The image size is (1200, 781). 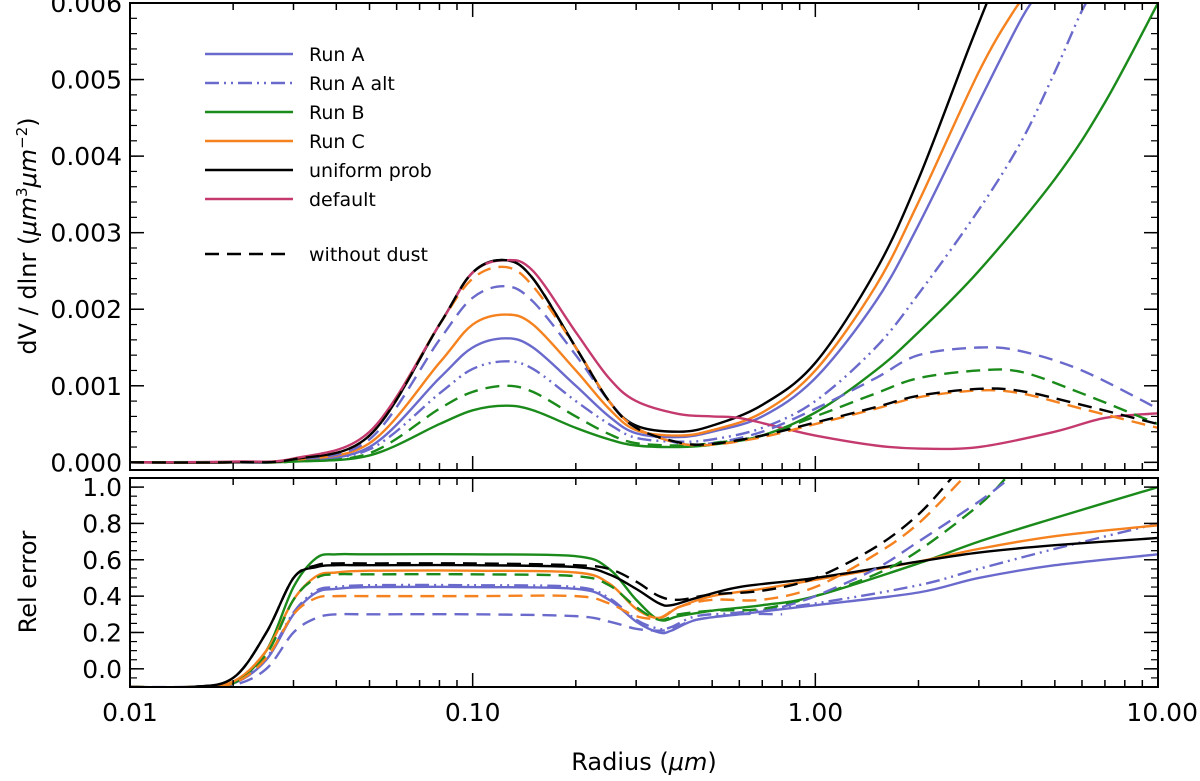 I want to click on x-axis-title: Radius (μm), so click(x=644, y=762).